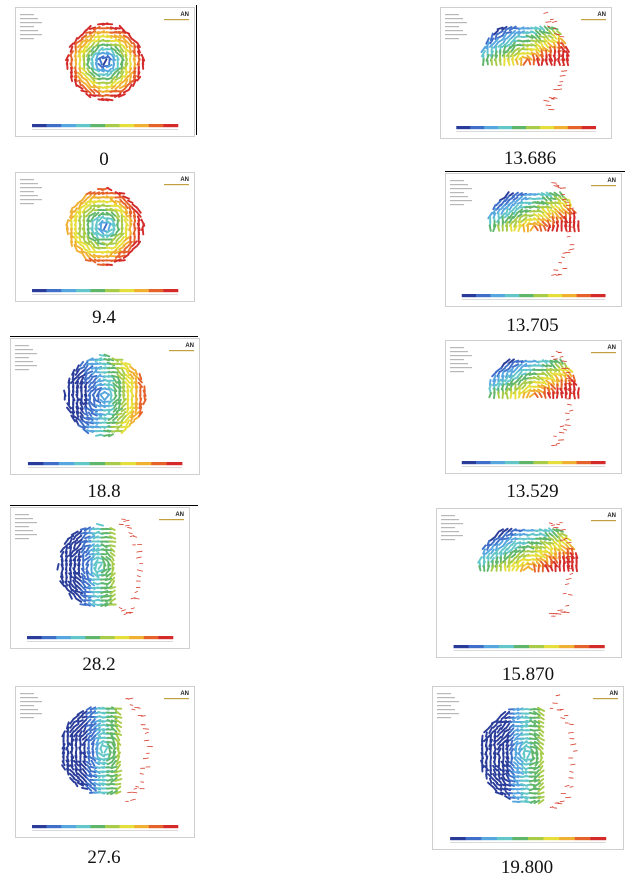 This screenshot has height=882, width=625. I want to click on right-panel-1: AN, so click(526, 73).